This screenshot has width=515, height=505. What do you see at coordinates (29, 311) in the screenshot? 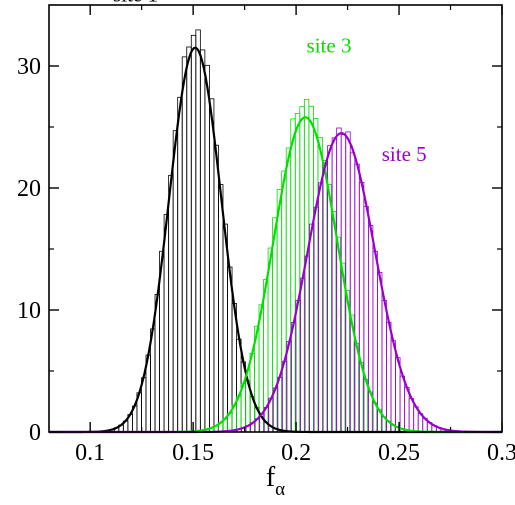
I see `y-tick-label: 10` at bounding box center [29, 311].